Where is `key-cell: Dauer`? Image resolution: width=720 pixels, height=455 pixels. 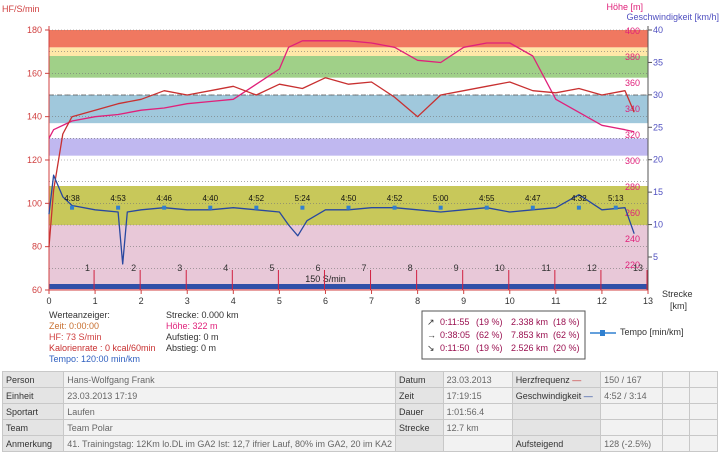
key-cell: Dauer is located at coordinates (419, 411).